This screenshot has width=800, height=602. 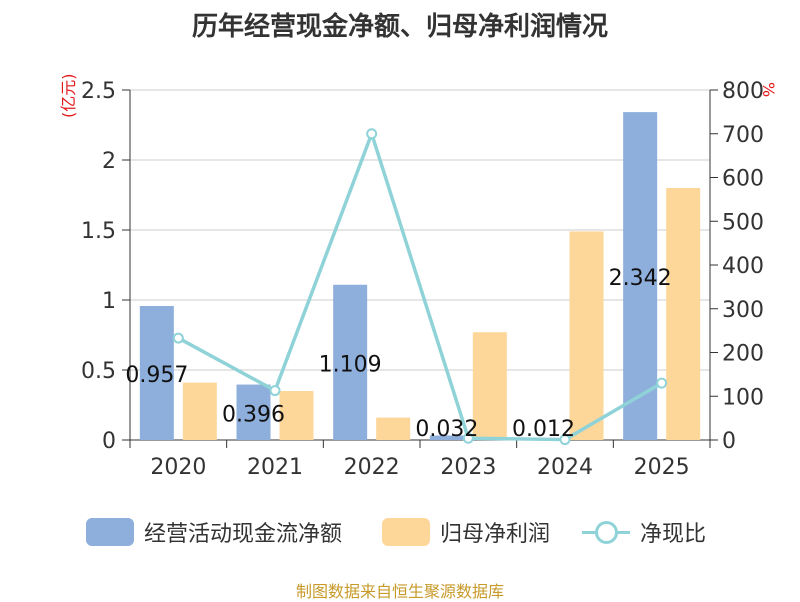 What do you see at coordinates (178, 467) in the screenshot?
I see `x-axis-tick-label: 2020` at bounding box center [178, 467].